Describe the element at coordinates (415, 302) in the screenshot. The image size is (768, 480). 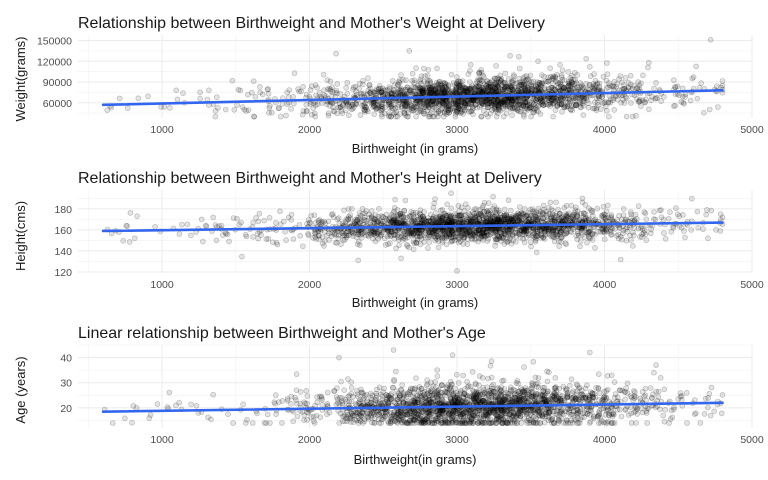
I see `x-axis-title: Birthweight (in grams)` at that location.